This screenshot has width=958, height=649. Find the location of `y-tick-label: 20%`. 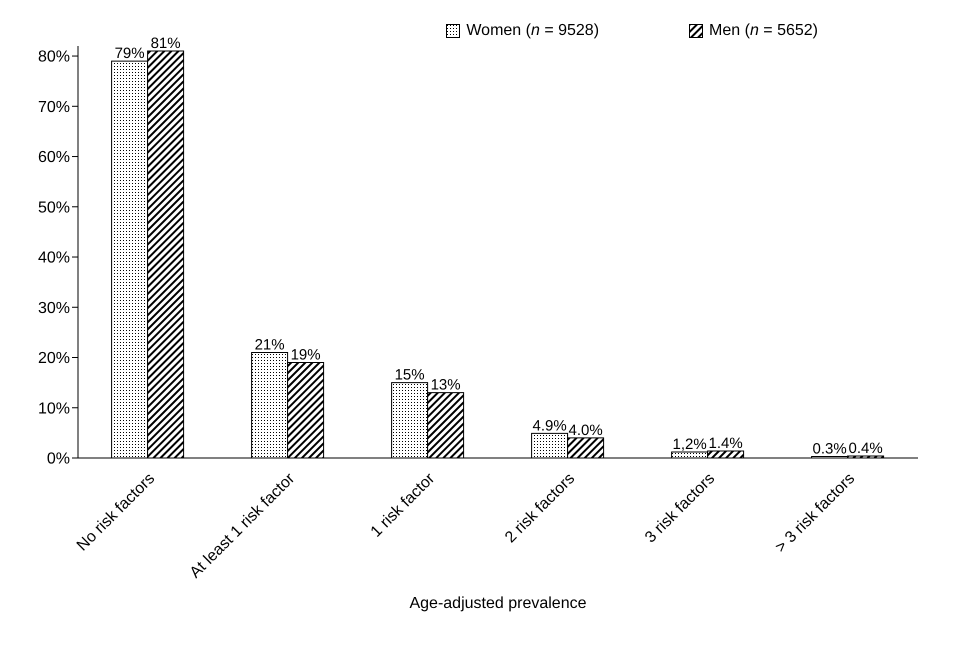

y-tick-label: 20% is located at coordinates (54, 359).